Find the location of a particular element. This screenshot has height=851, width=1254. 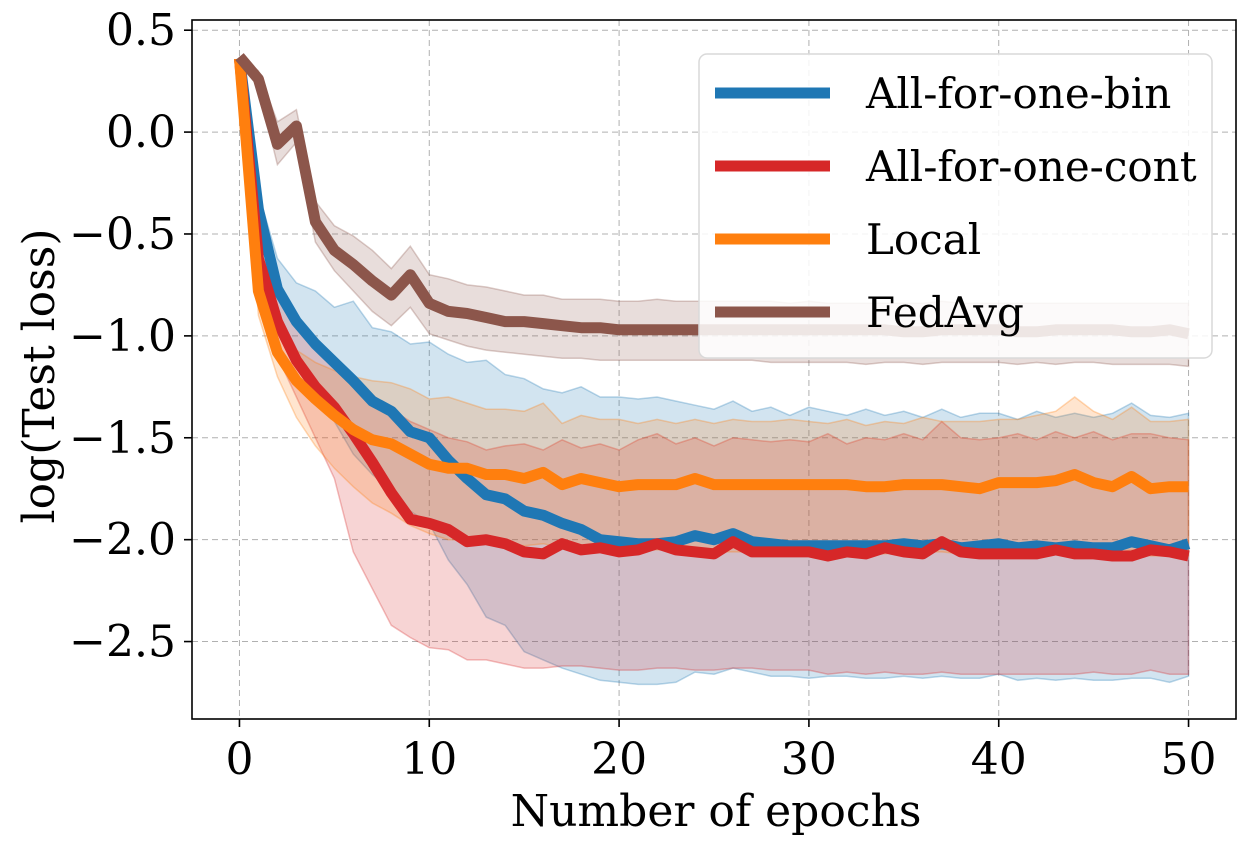

legend-box is located at coordinates (955, 206).